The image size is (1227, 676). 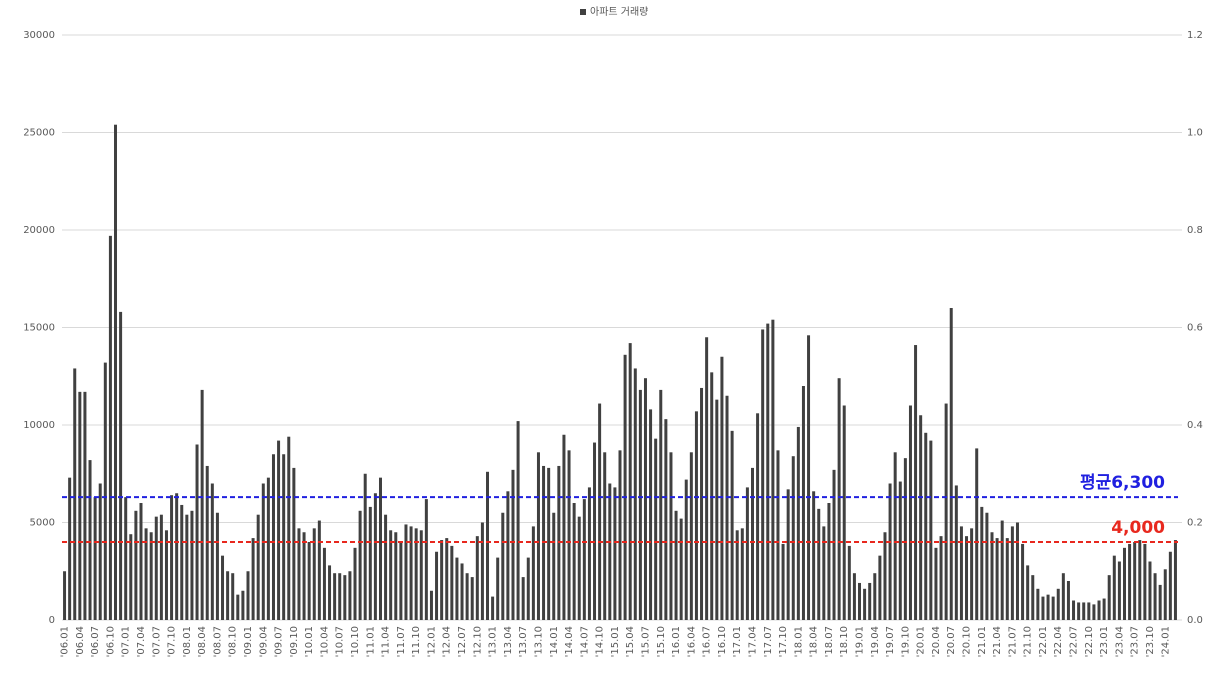 What do you see at coordinates (1138, 528) in the screenshot?
I see `reference-label: 4,000` at bounding box center [1138, 528].